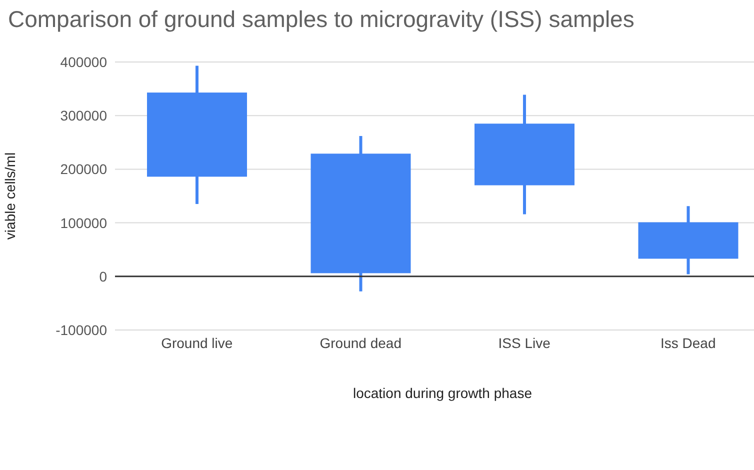  I want to click on y-tick-label: 100000, so click(84, 222).